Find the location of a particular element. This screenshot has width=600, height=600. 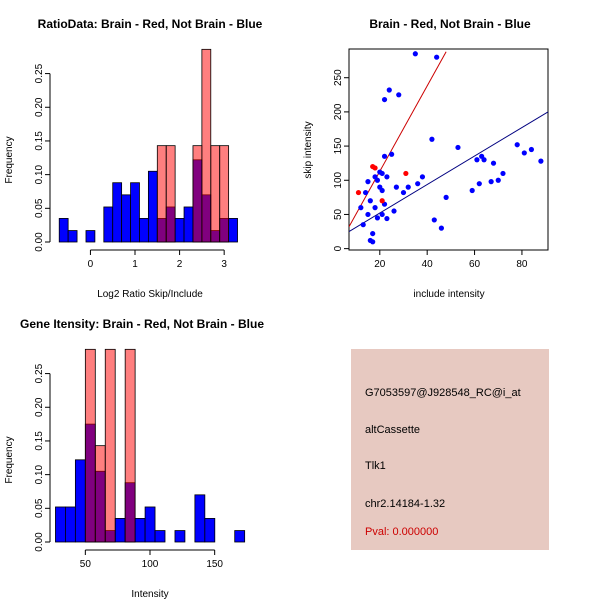

points is located at coordinates (449, 148).